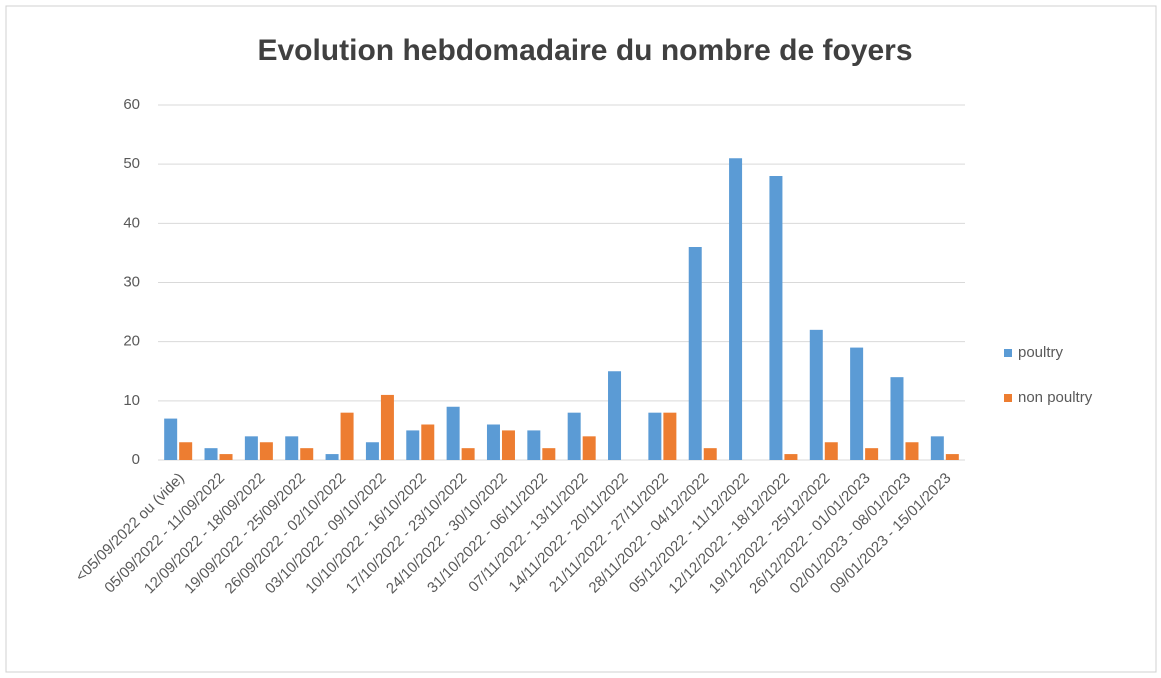 The width and height of the screenshot is (1161, 678). I want to click on y-tick-label: 30, so click(131, 281).